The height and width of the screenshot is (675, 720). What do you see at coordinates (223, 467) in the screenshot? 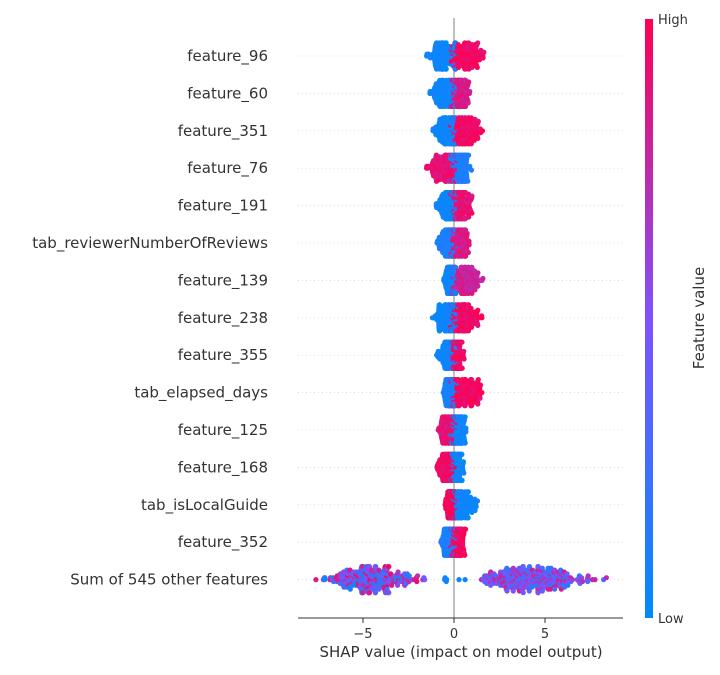
I see `feature-label: feature_168` at bounding box center [223, 467].